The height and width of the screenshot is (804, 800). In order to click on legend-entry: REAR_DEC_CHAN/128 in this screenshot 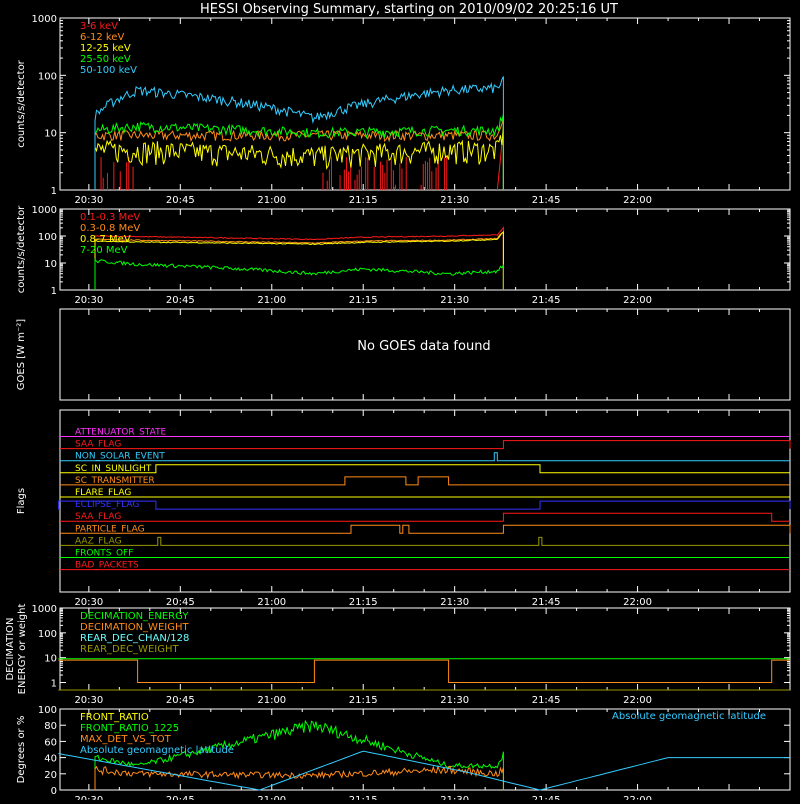, I will do `click(134, 638)`.